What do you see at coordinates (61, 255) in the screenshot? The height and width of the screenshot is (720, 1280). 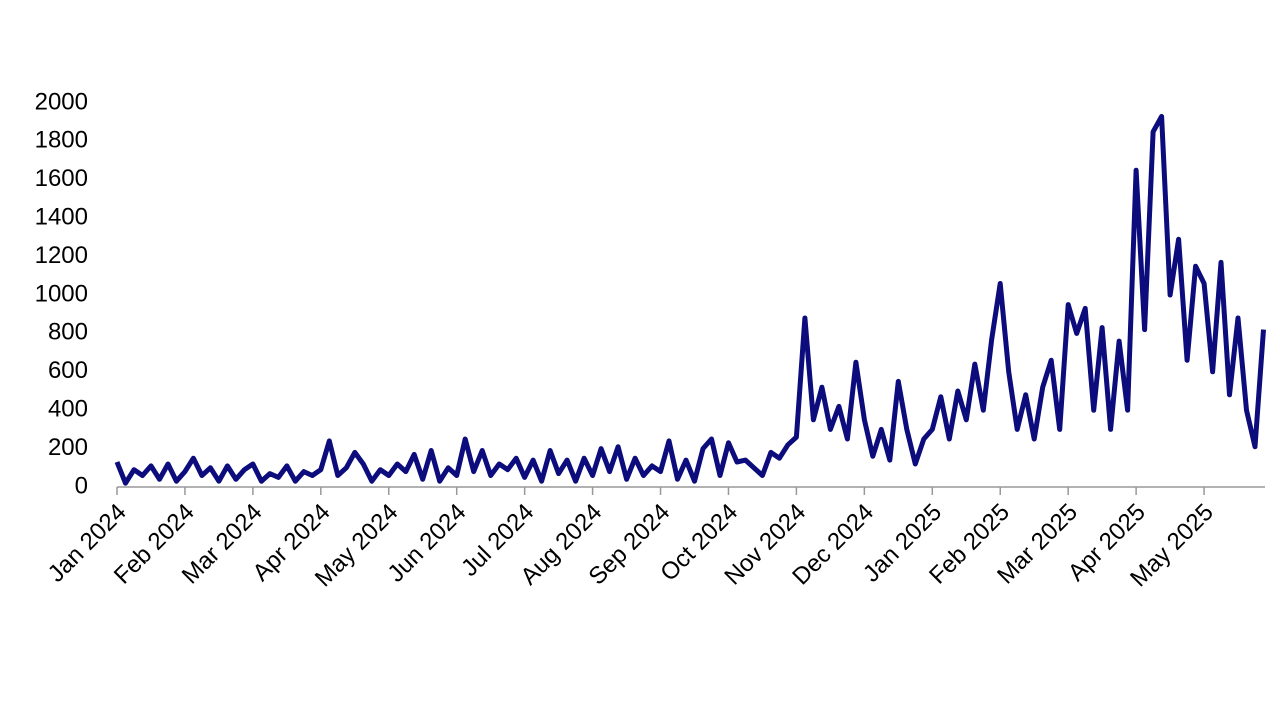 I see `y-tick-label: 1200` at bounding box center [61, 255].